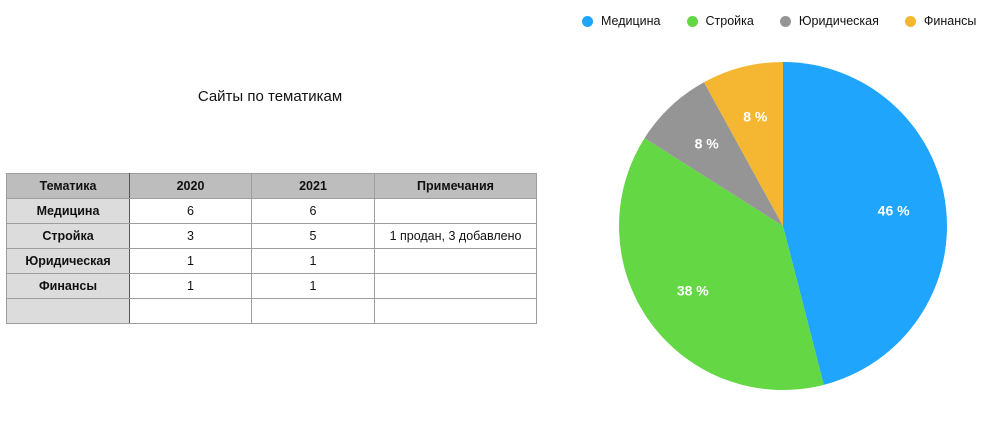 The height and width of the screenshot is (422, 999). What do you see at coordinates (68, 311) in the screenshot?
I see `row-label` at bounding box center [68, 311].